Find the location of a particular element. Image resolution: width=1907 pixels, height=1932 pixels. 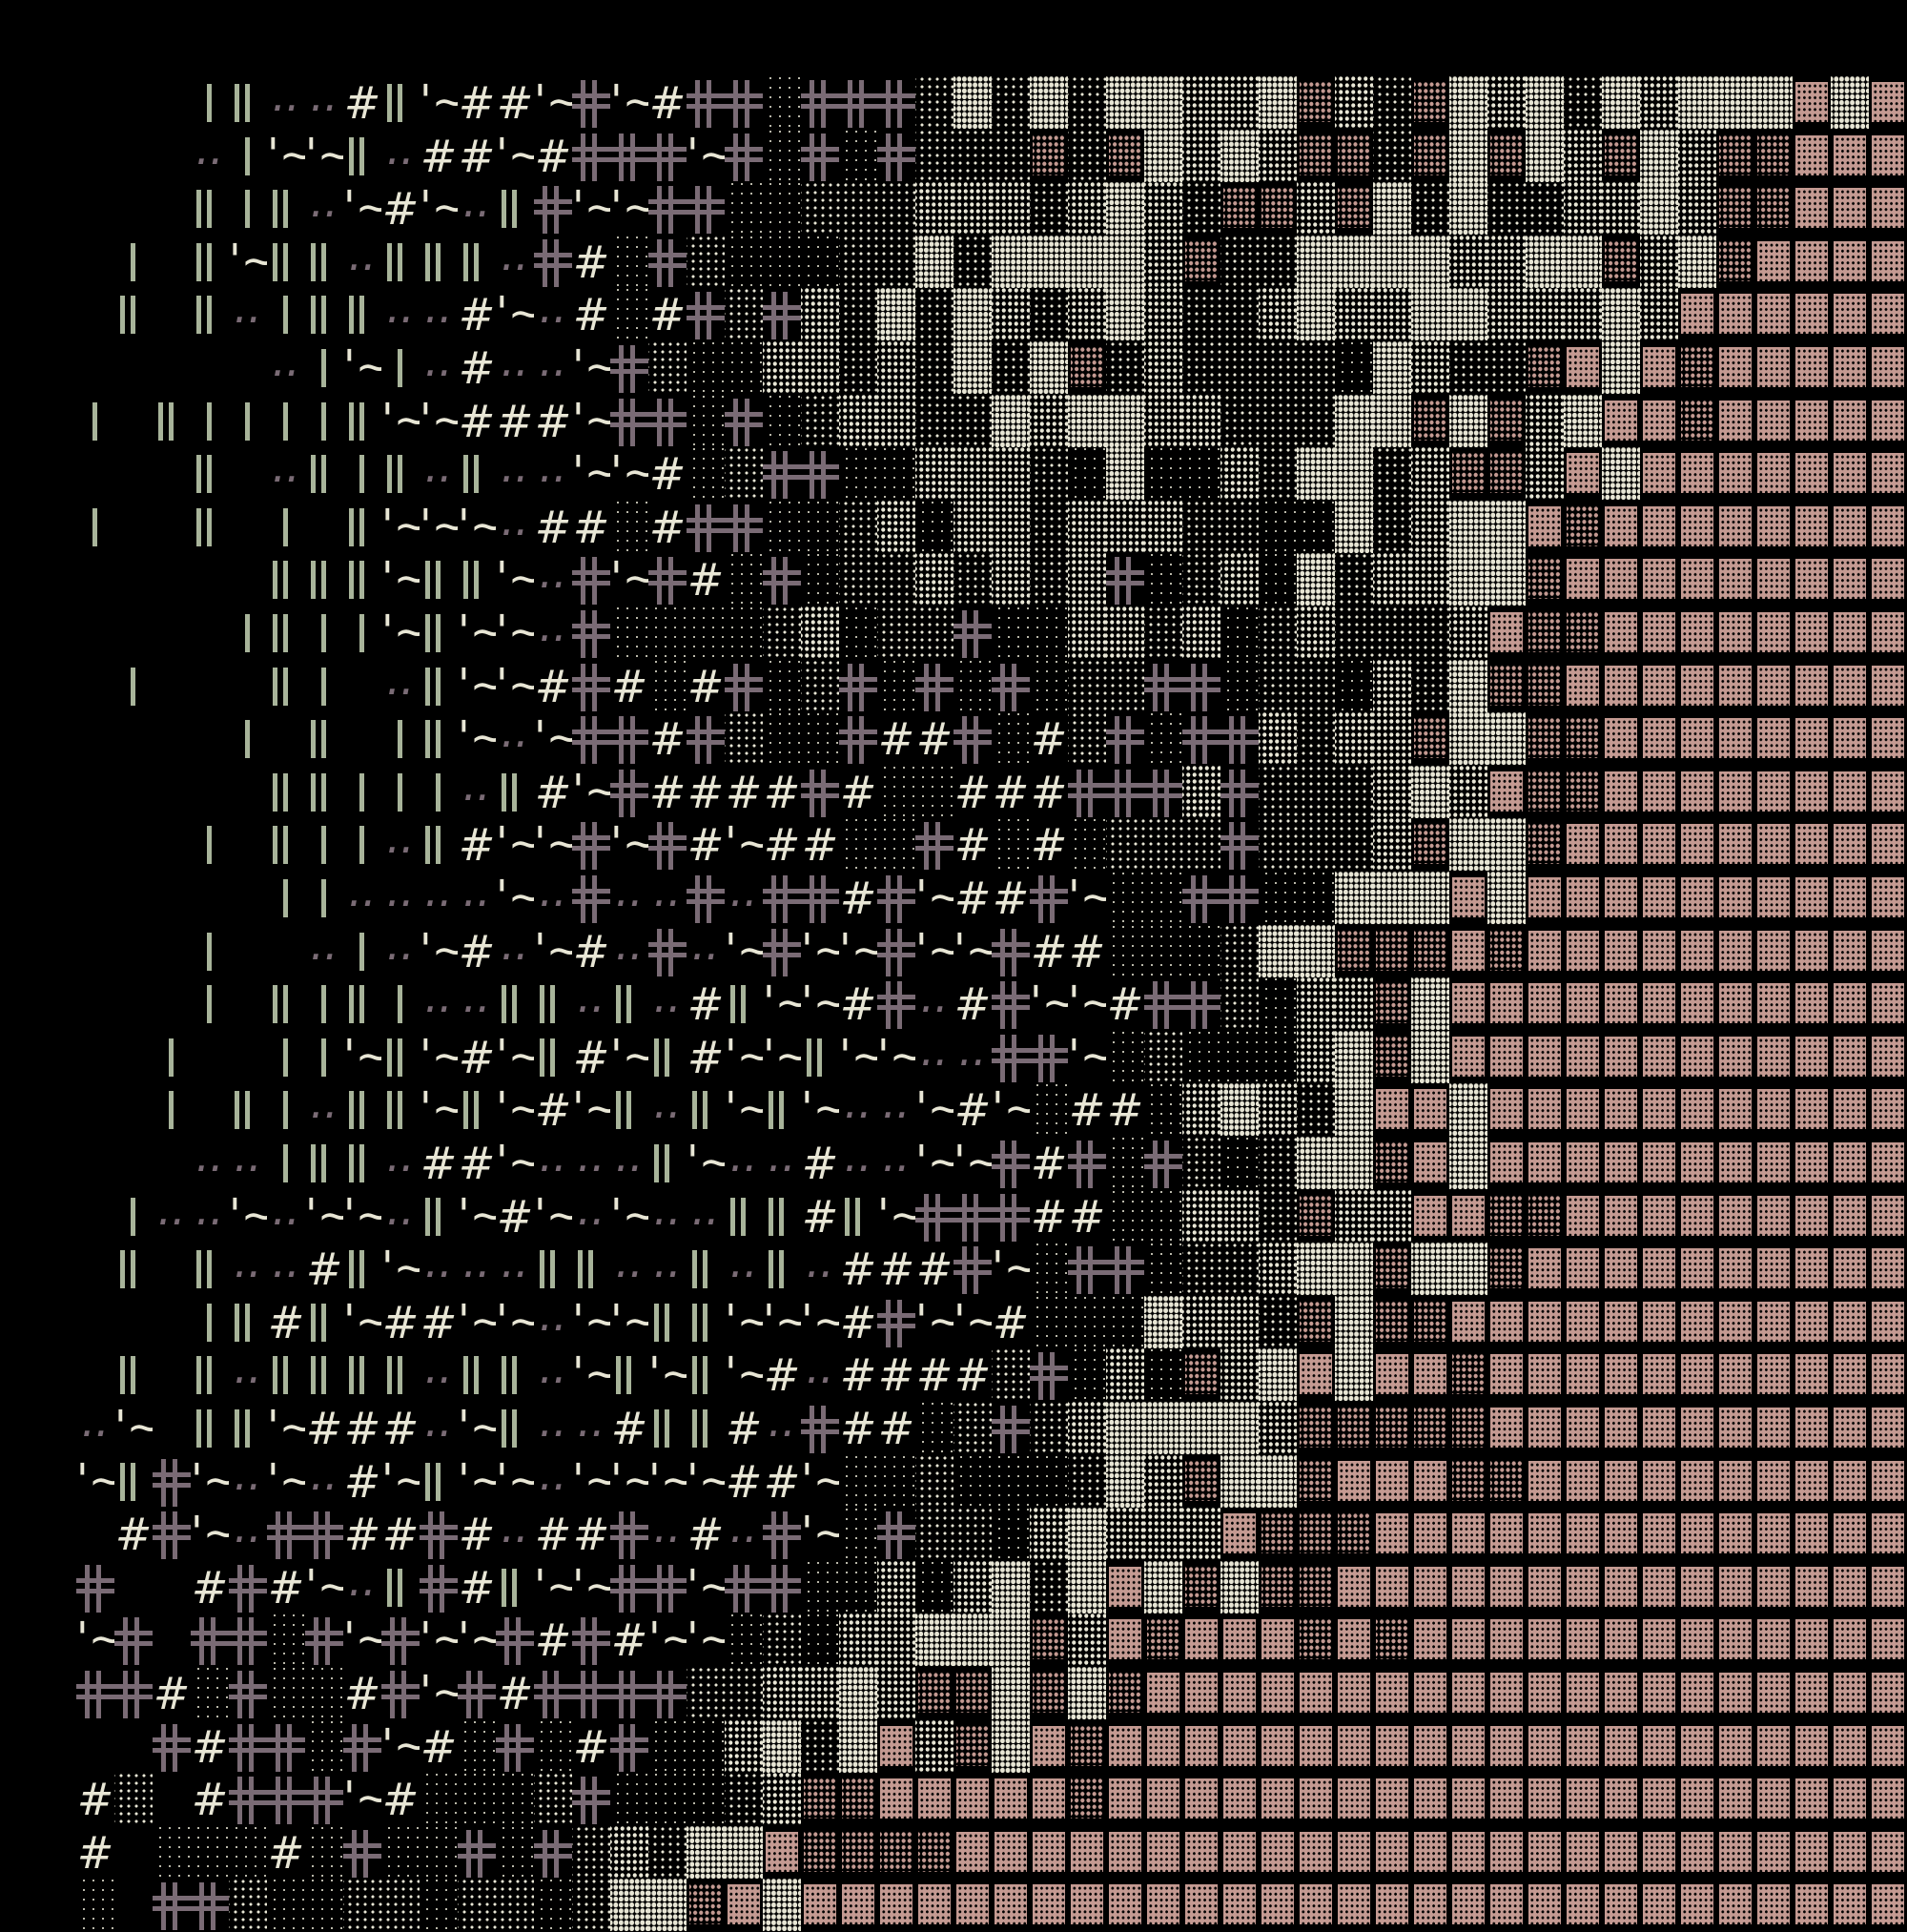

art-row: '~''~'..'~'# is located at coordinates (991, 579).